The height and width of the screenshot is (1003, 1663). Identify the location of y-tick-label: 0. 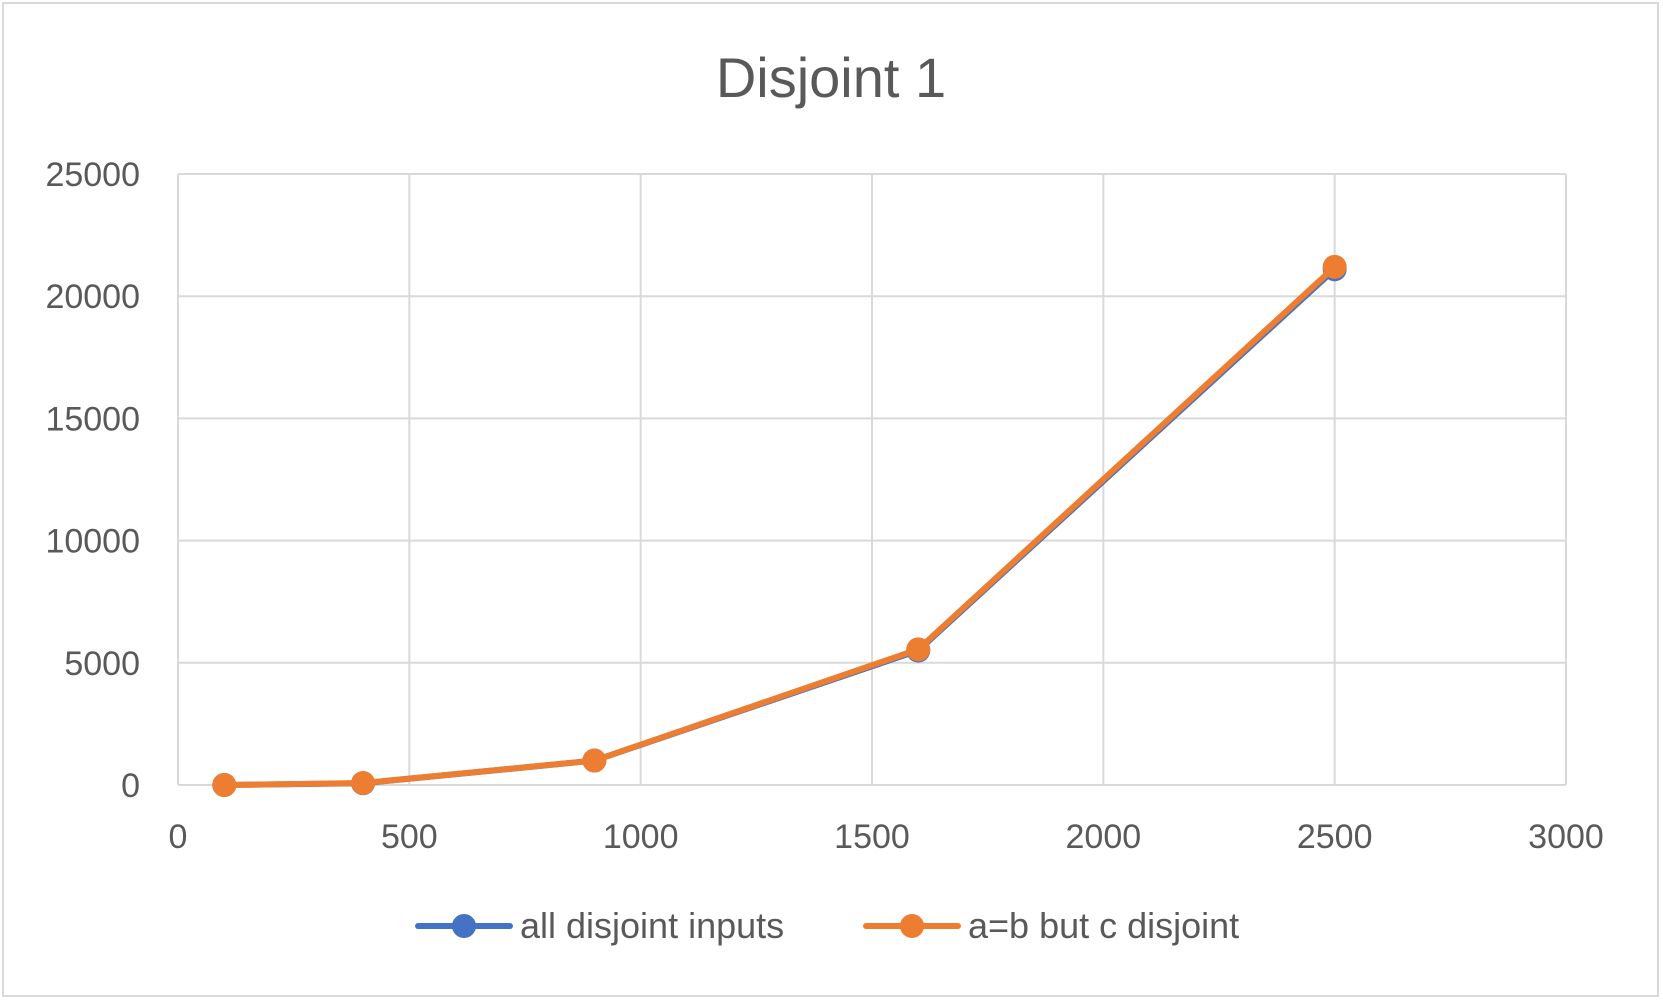
(130, 786).